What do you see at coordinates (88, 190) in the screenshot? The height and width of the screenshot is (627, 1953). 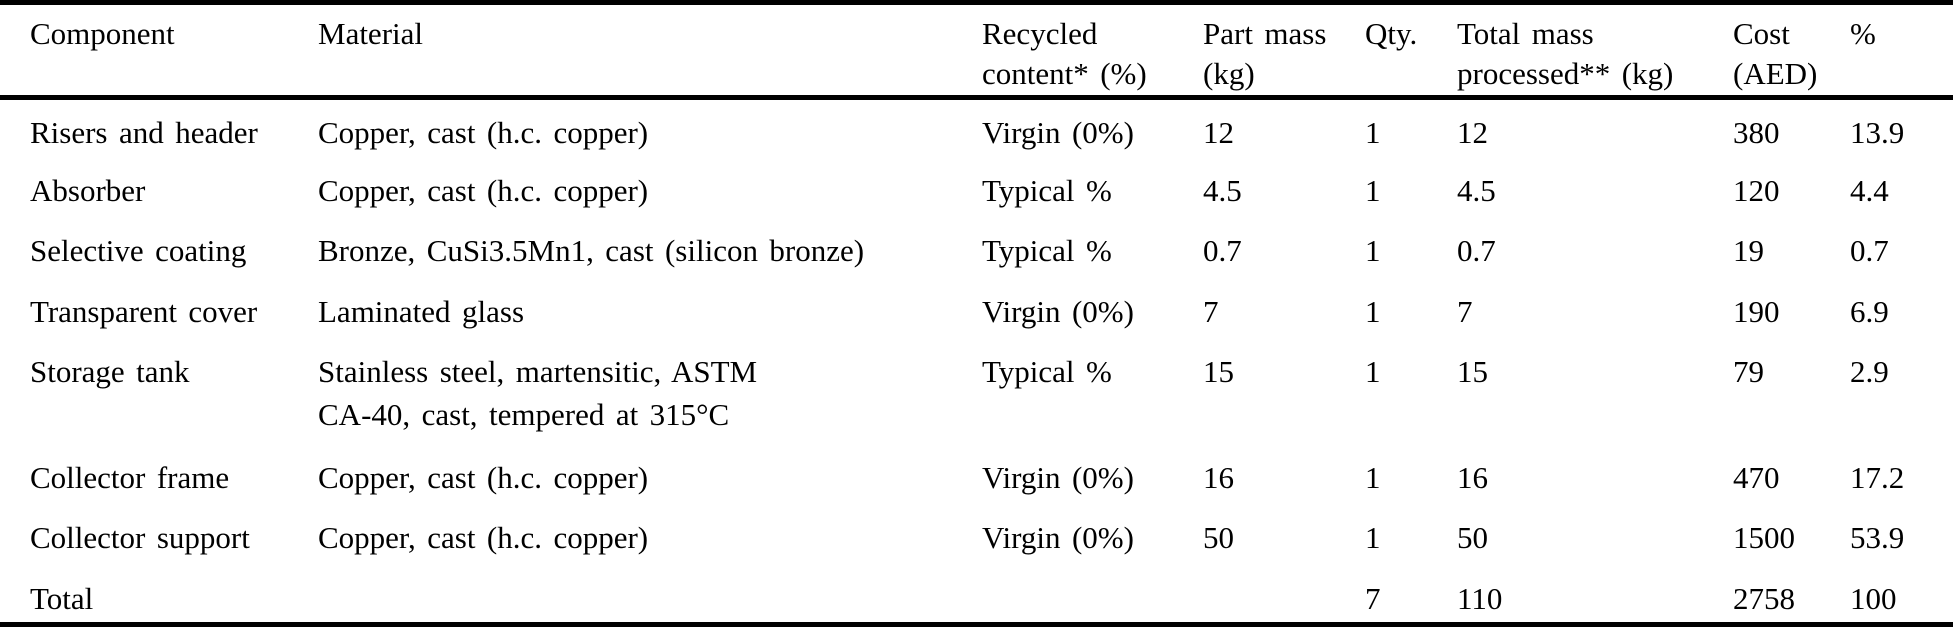 I see `cell-component: Absorber` at bounding box center [88, 190].